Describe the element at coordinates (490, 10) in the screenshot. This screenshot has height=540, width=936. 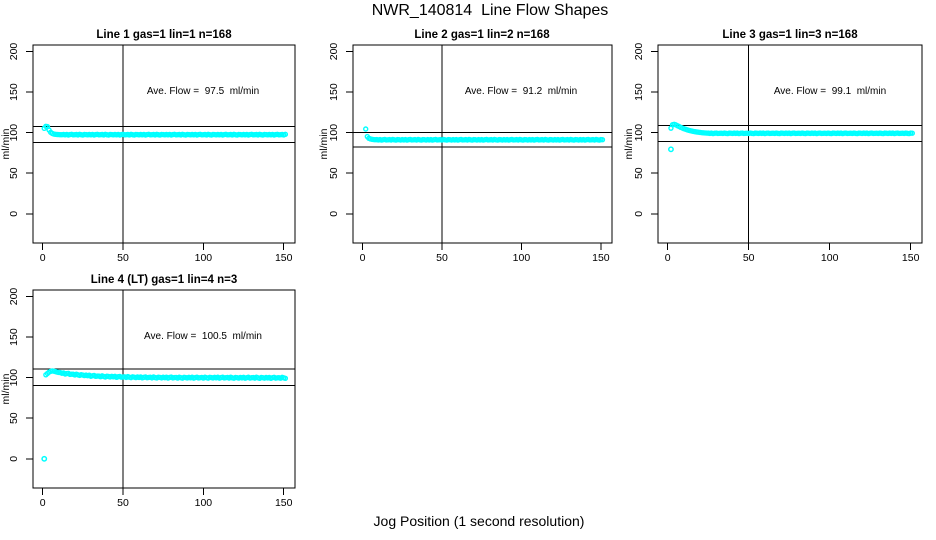
I see `figure-title: NWR_140814 Line Flow Shapes` at that location.